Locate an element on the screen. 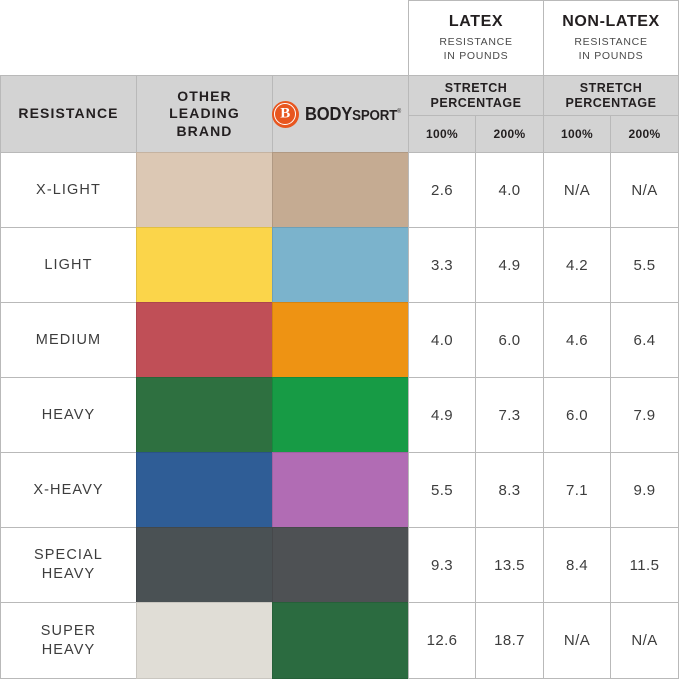 The height and width of the screenshot is (679, 679). header-nonlatex-100-label: 100% is located at coordinates (577, 134).